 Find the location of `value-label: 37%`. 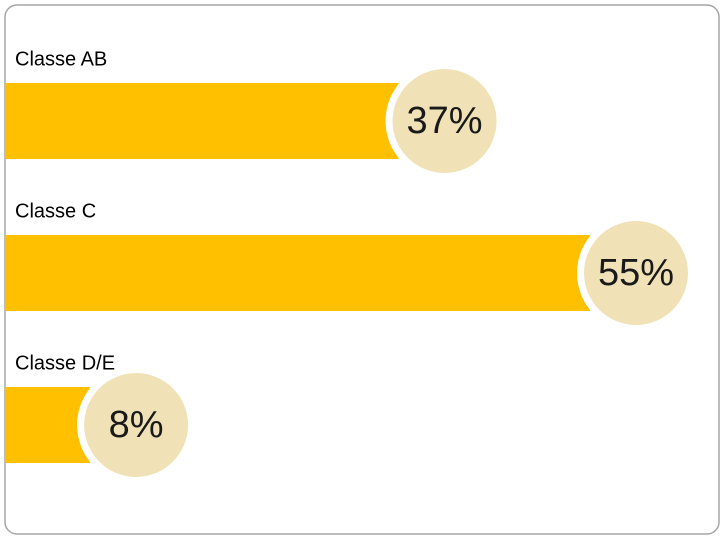

value-label: 37% is located at coordinates (445, 121).